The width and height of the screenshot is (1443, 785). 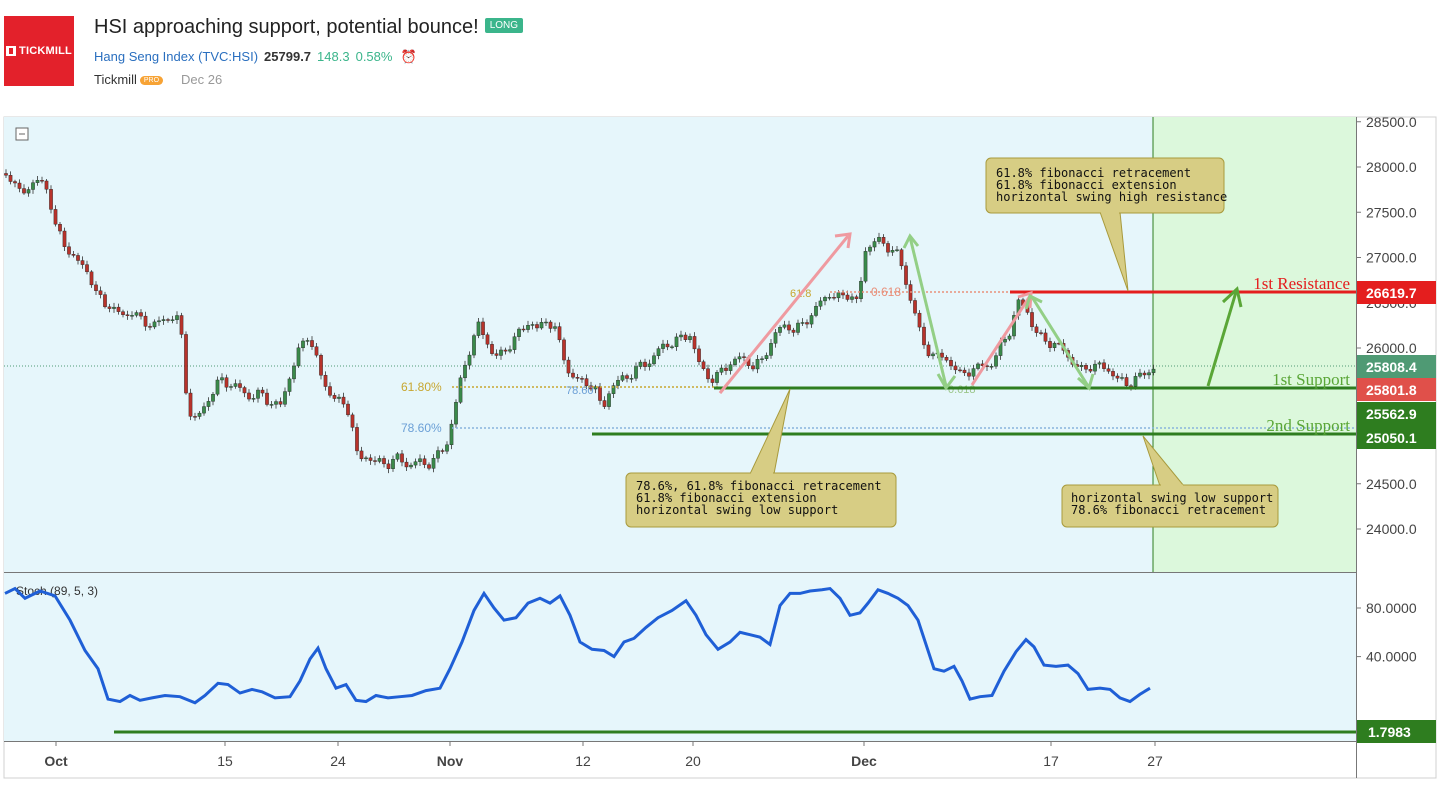 What do you see at coordinates (228, 56) in the screenshot?
I see `symbol-code: (TVC:HSI)` at bounding box center [228, 56].